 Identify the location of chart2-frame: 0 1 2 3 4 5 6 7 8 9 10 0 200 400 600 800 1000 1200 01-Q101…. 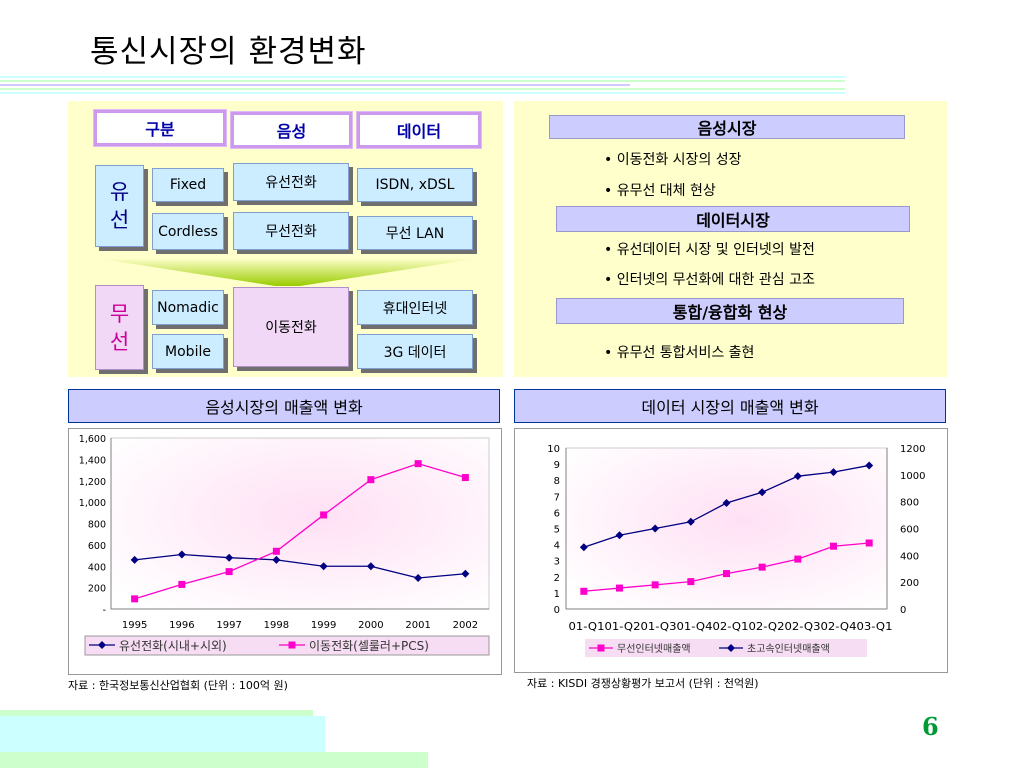
(731, 550).